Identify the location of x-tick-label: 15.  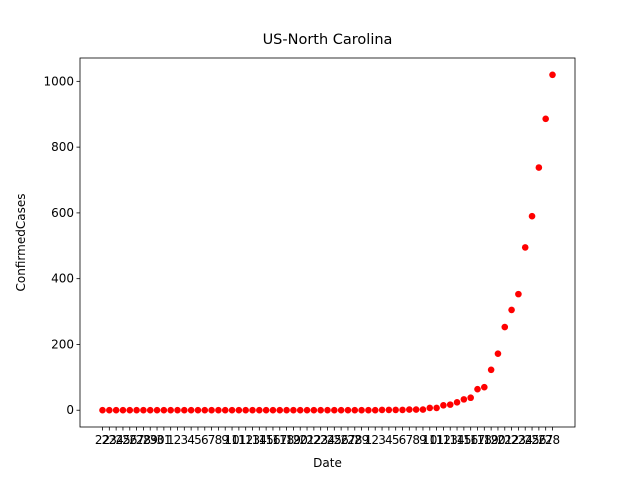
(463, 440).